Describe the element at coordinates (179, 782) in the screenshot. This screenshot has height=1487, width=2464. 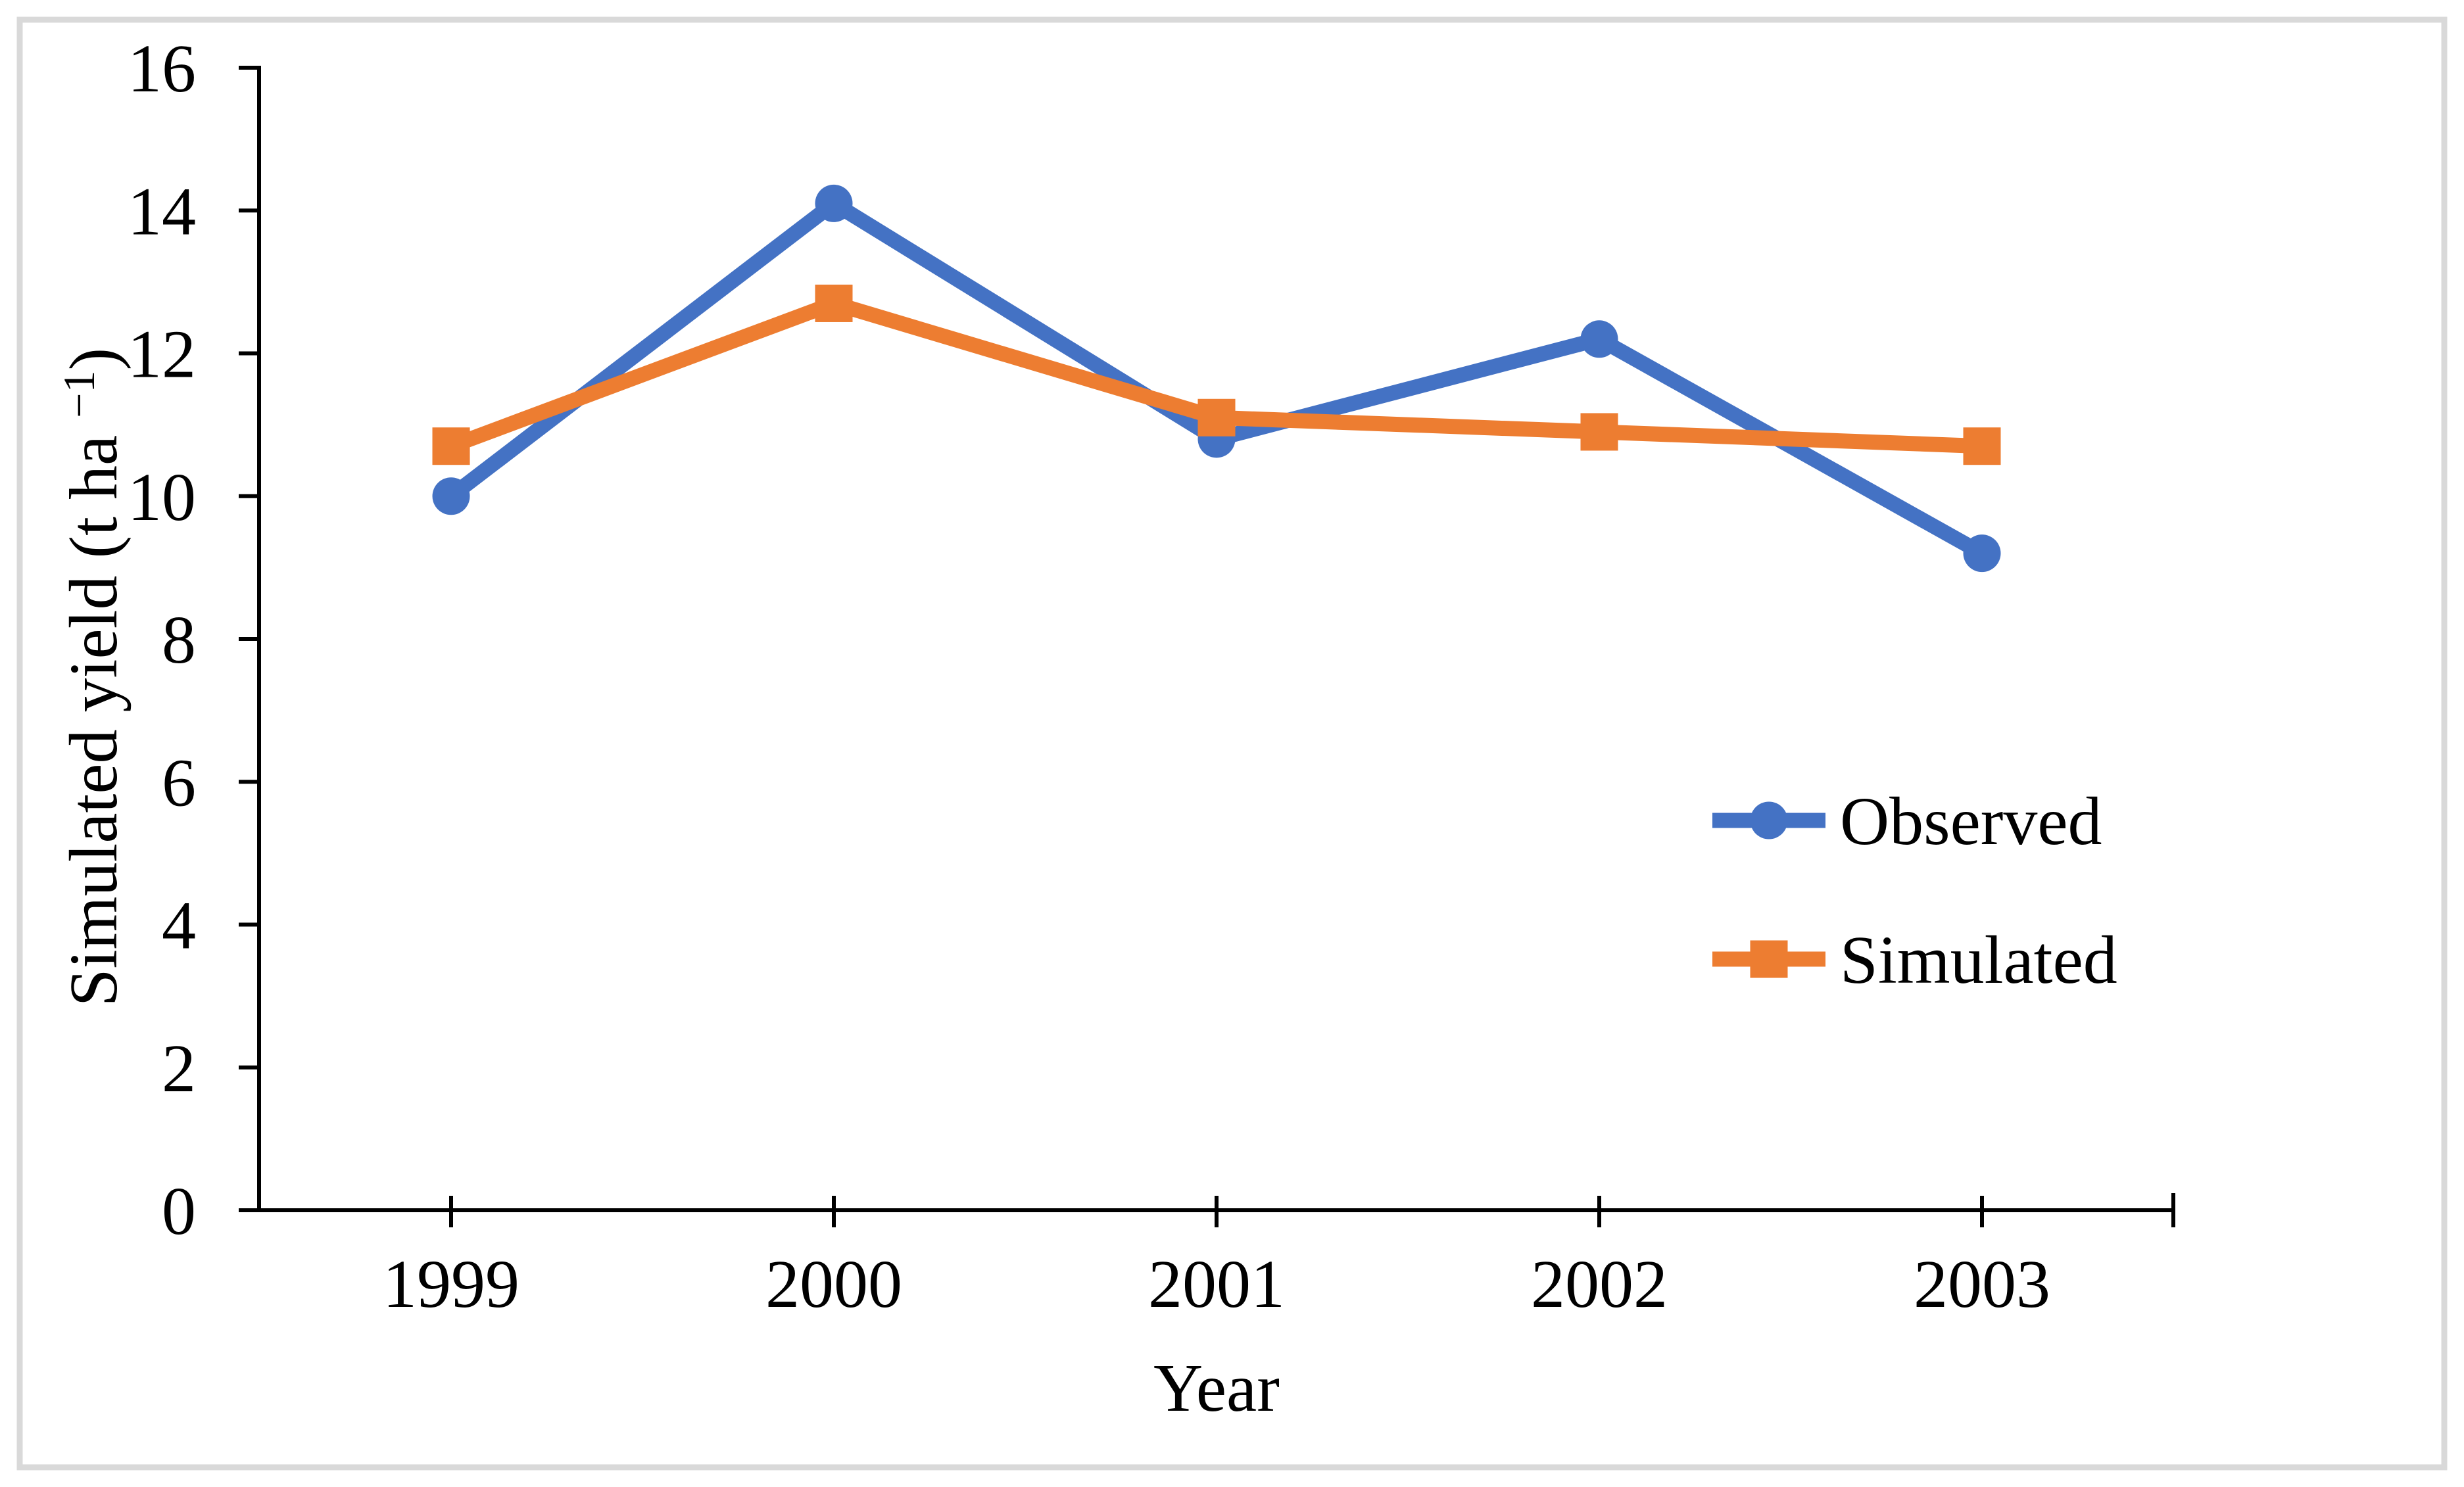
I see `y-tick-label: 6` at that location.